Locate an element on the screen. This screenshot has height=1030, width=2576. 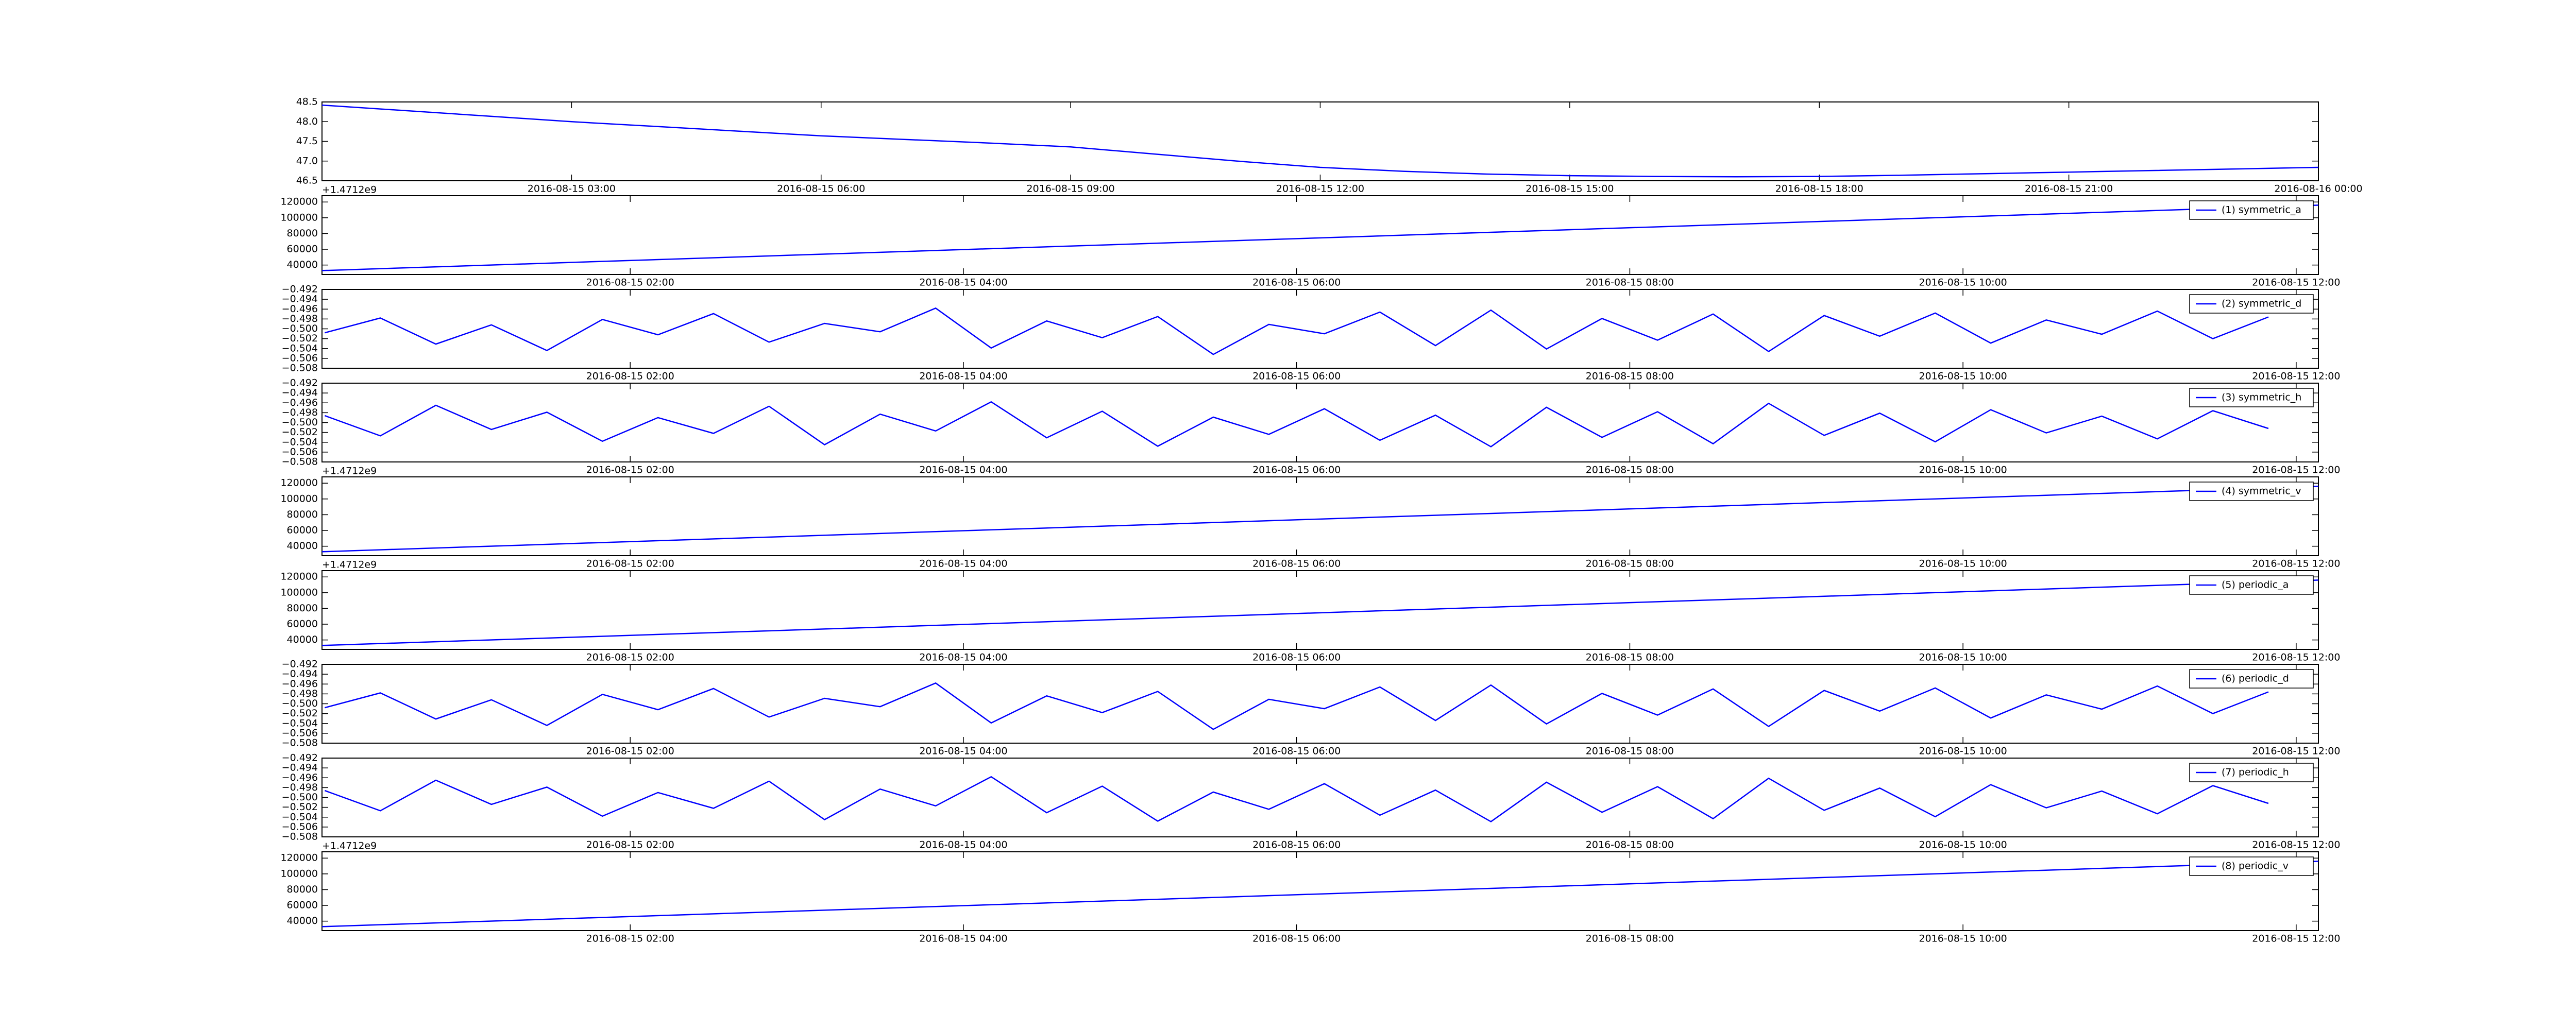
legend-label: (4) symmetric_v is located at coordinates (2261, 491).